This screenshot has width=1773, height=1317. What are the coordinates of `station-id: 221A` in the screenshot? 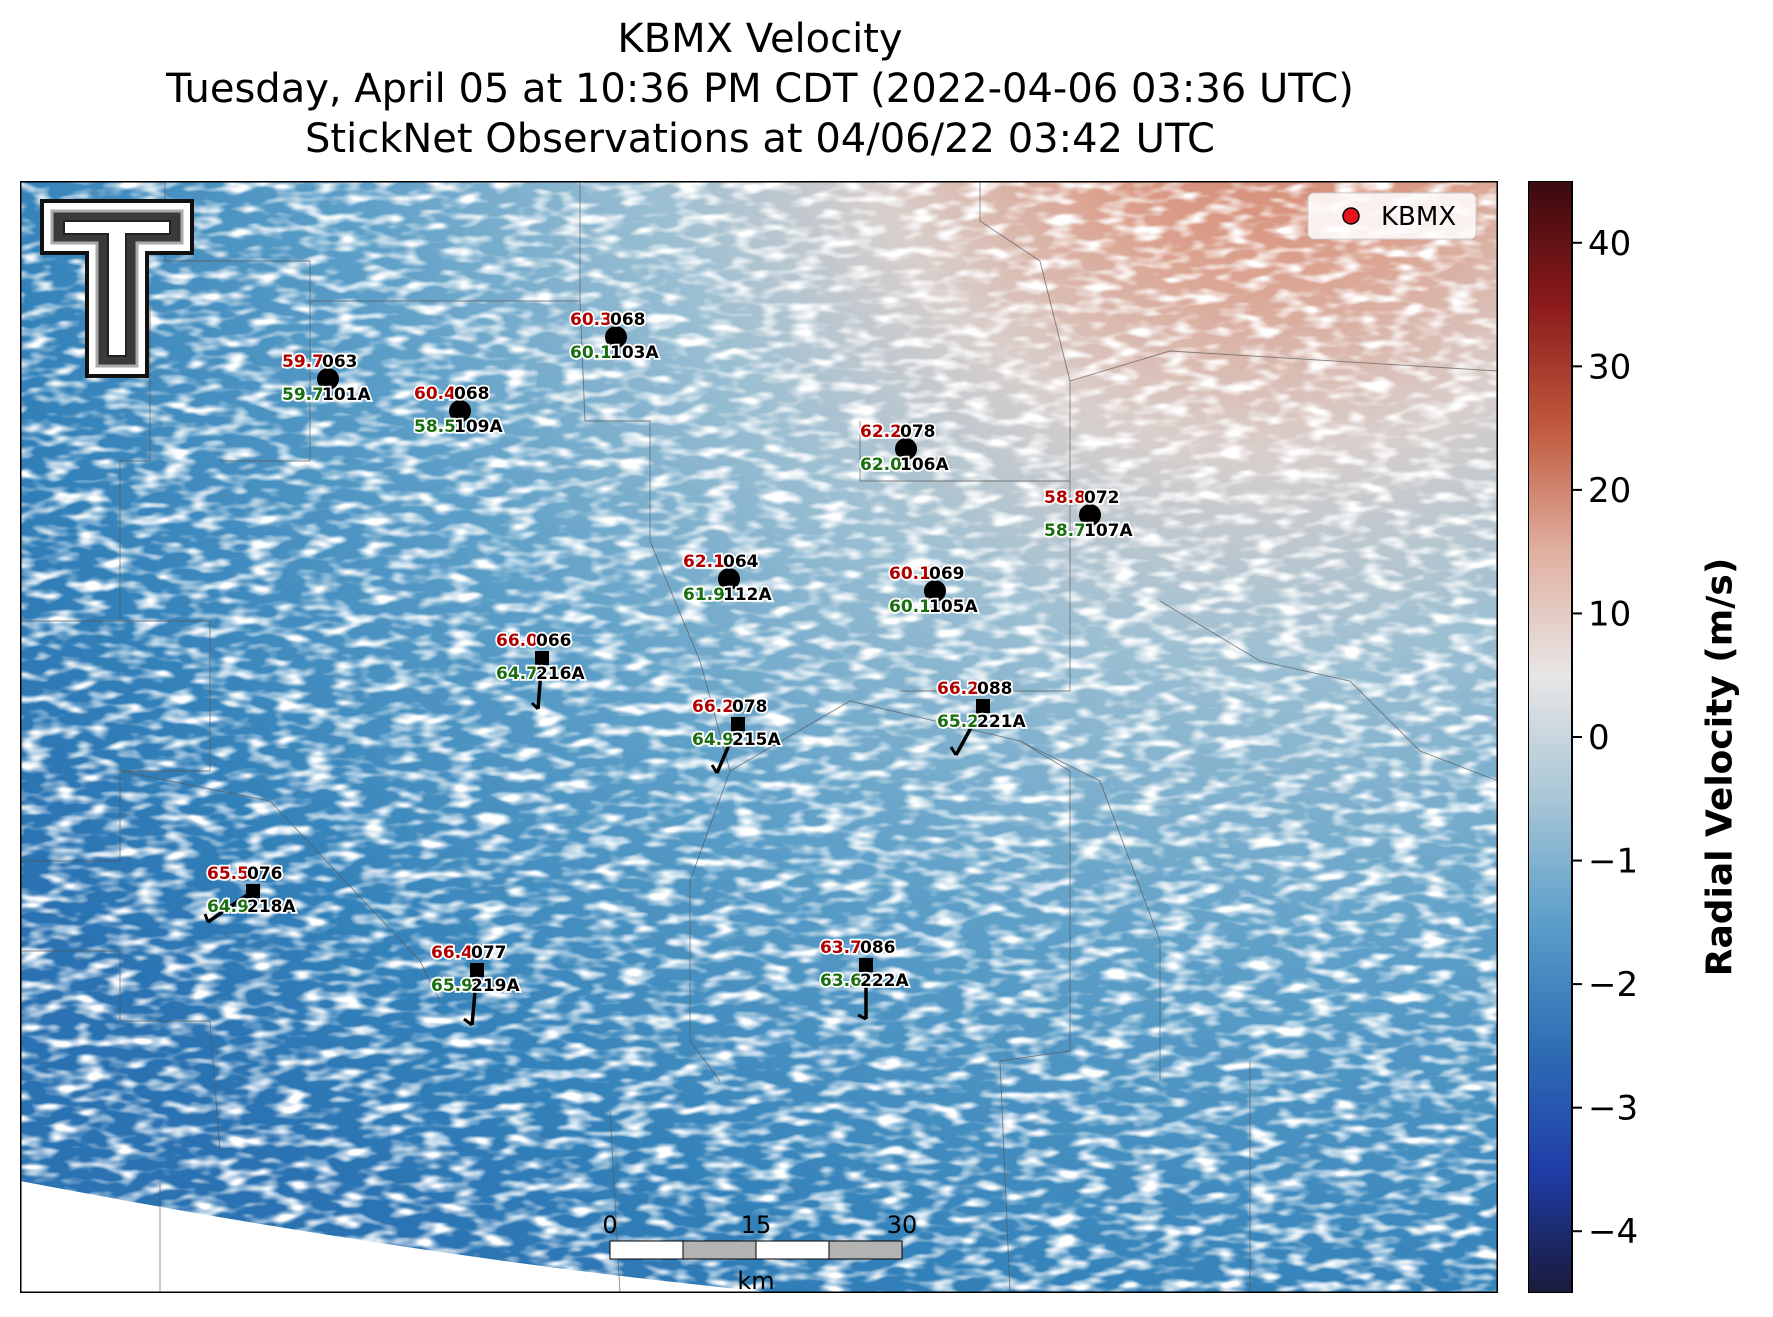 It's located at (1001, 722).